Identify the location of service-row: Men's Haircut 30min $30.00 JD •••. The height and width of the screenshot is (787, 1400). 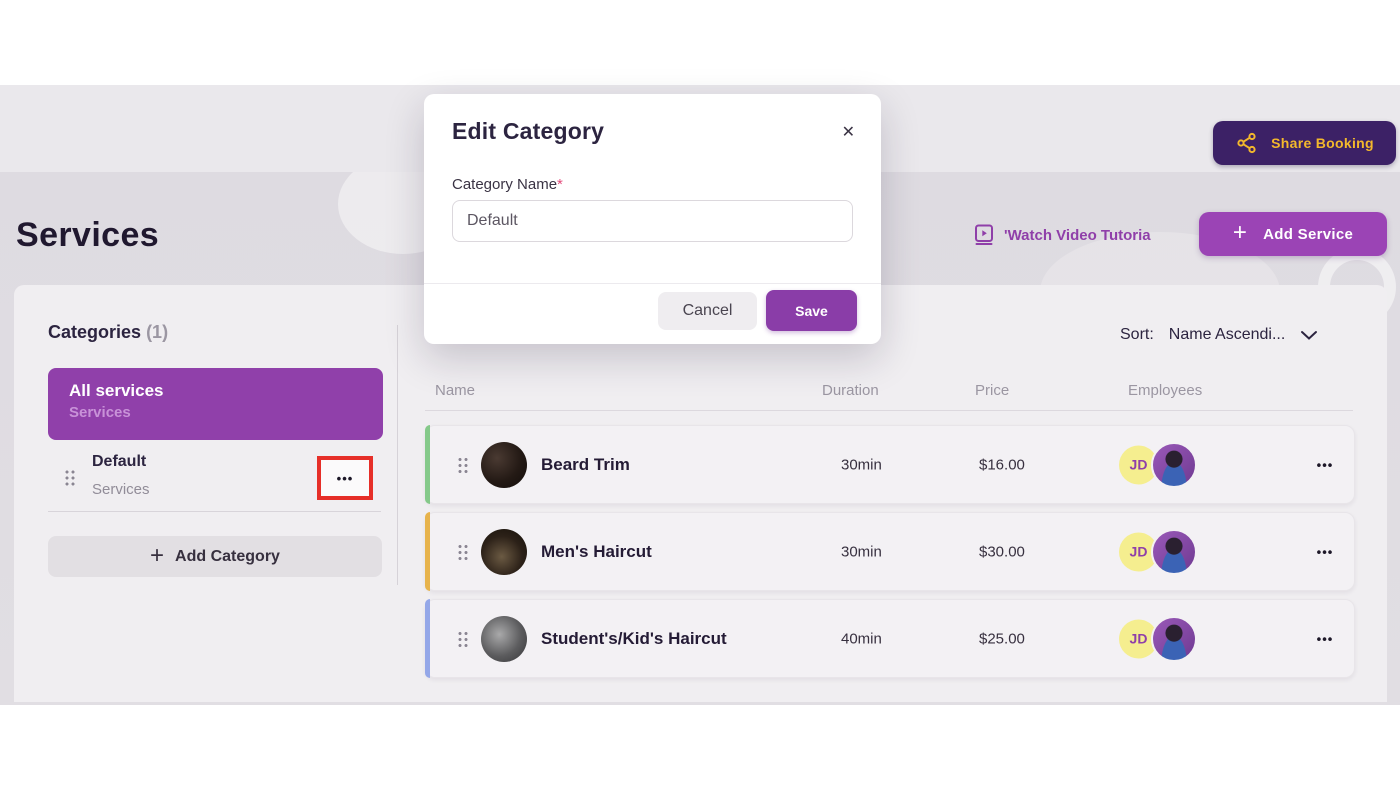
(890, 551).